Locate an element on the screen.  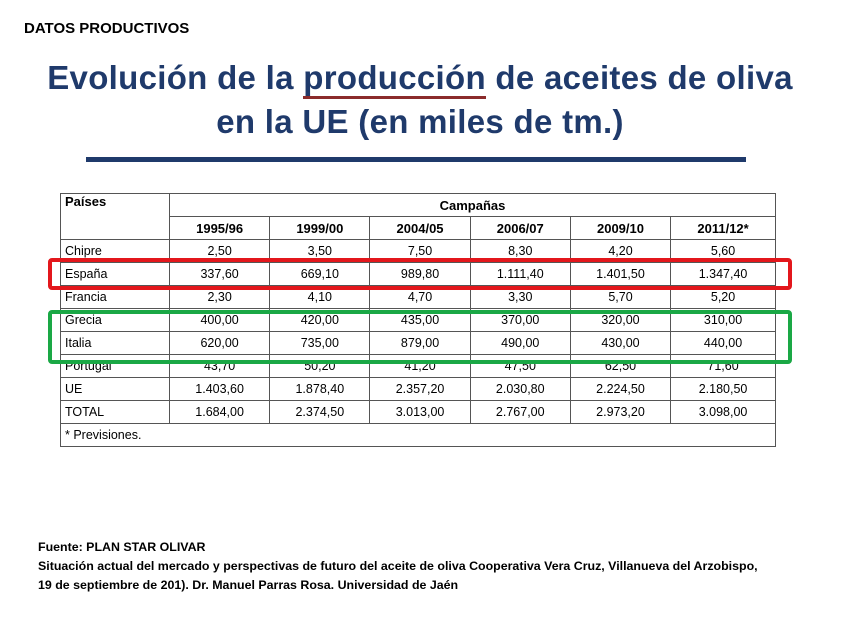
value-cell: 2.030,80 is located at coordinates (520, 389).